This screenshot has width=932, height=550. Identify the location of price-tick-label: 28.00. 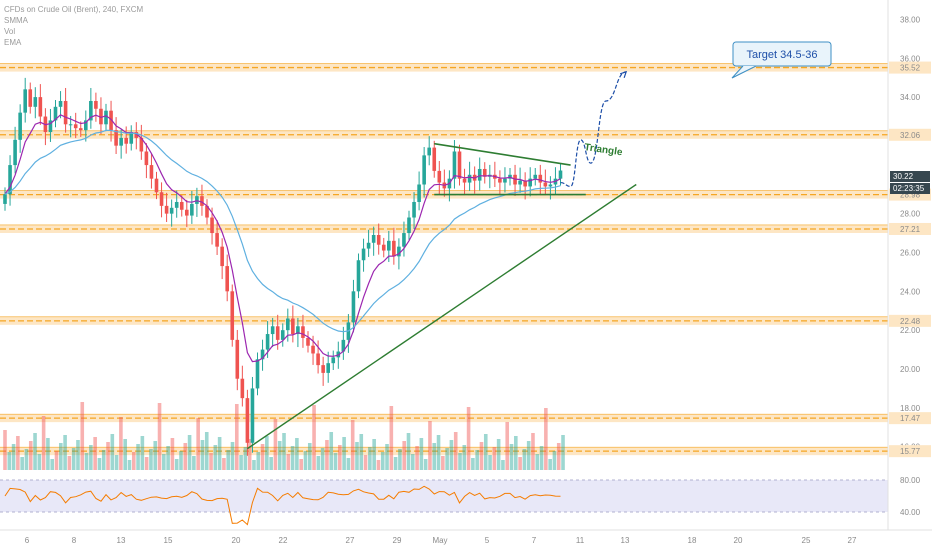
(910, 214).